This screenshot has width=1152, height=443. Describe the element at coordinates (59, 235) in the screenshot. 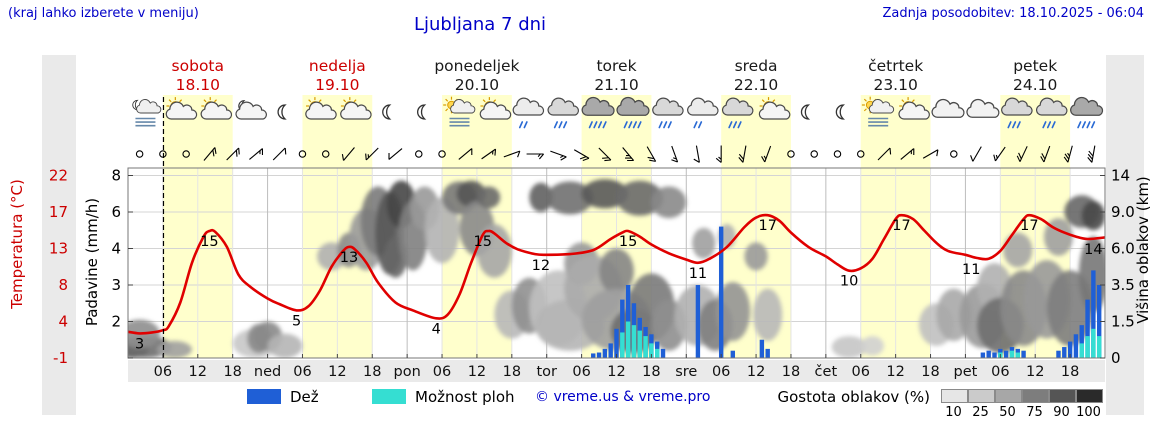

I see `left-axis-strip` at that location.